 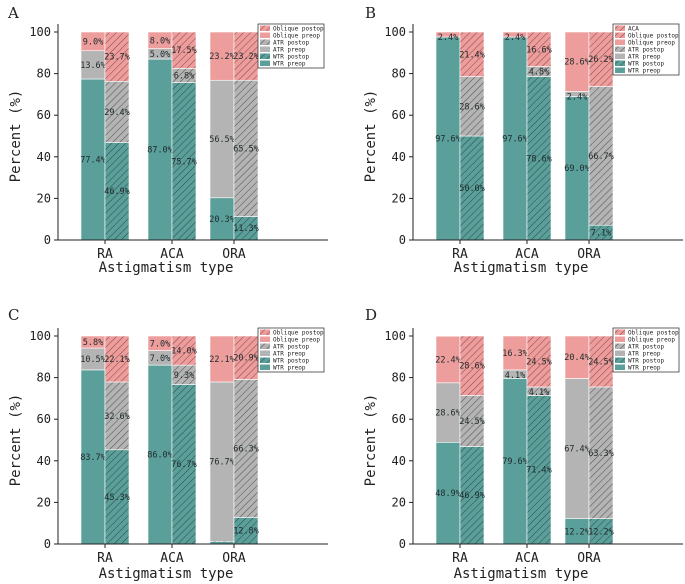 What do you see at coordinates (291, 57) in the screenshot?
I see `legend-entry: WTR postop` at bounding box center [291, 57].